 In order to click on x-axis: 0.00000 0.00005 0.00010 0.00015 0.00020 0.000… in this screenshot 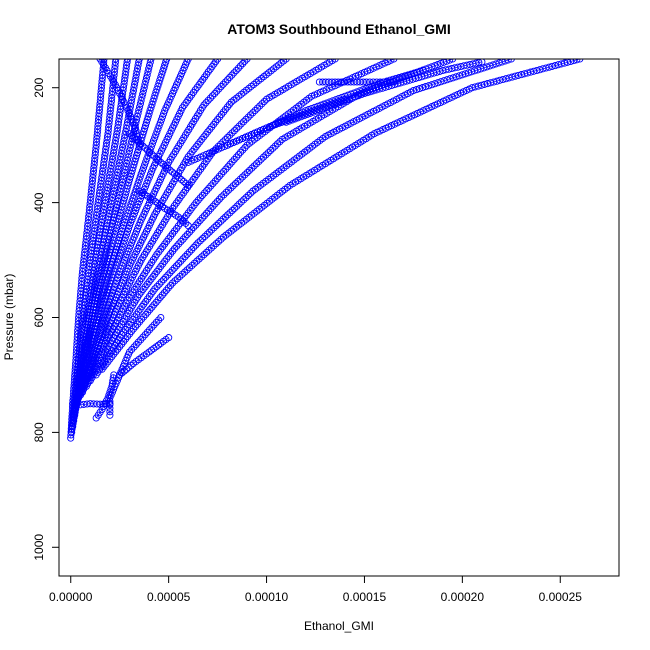, I will do `click(315, 590)`.